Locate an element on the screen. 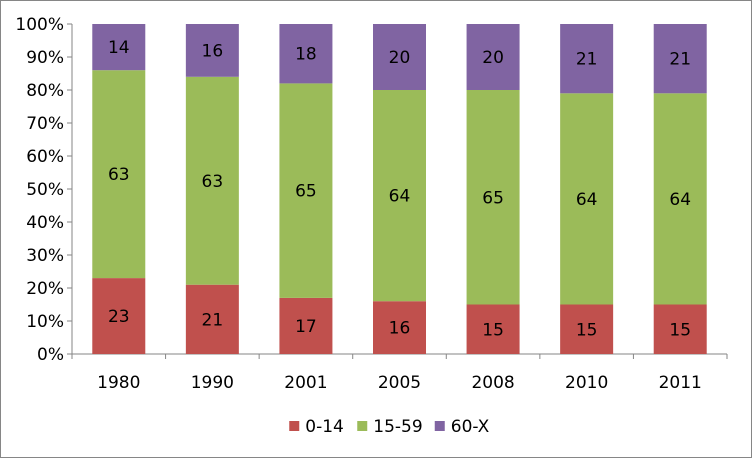 The height and width of the screenshot is (458, 752). x-tick-label: 2008 is located at coordinates (492, 383).